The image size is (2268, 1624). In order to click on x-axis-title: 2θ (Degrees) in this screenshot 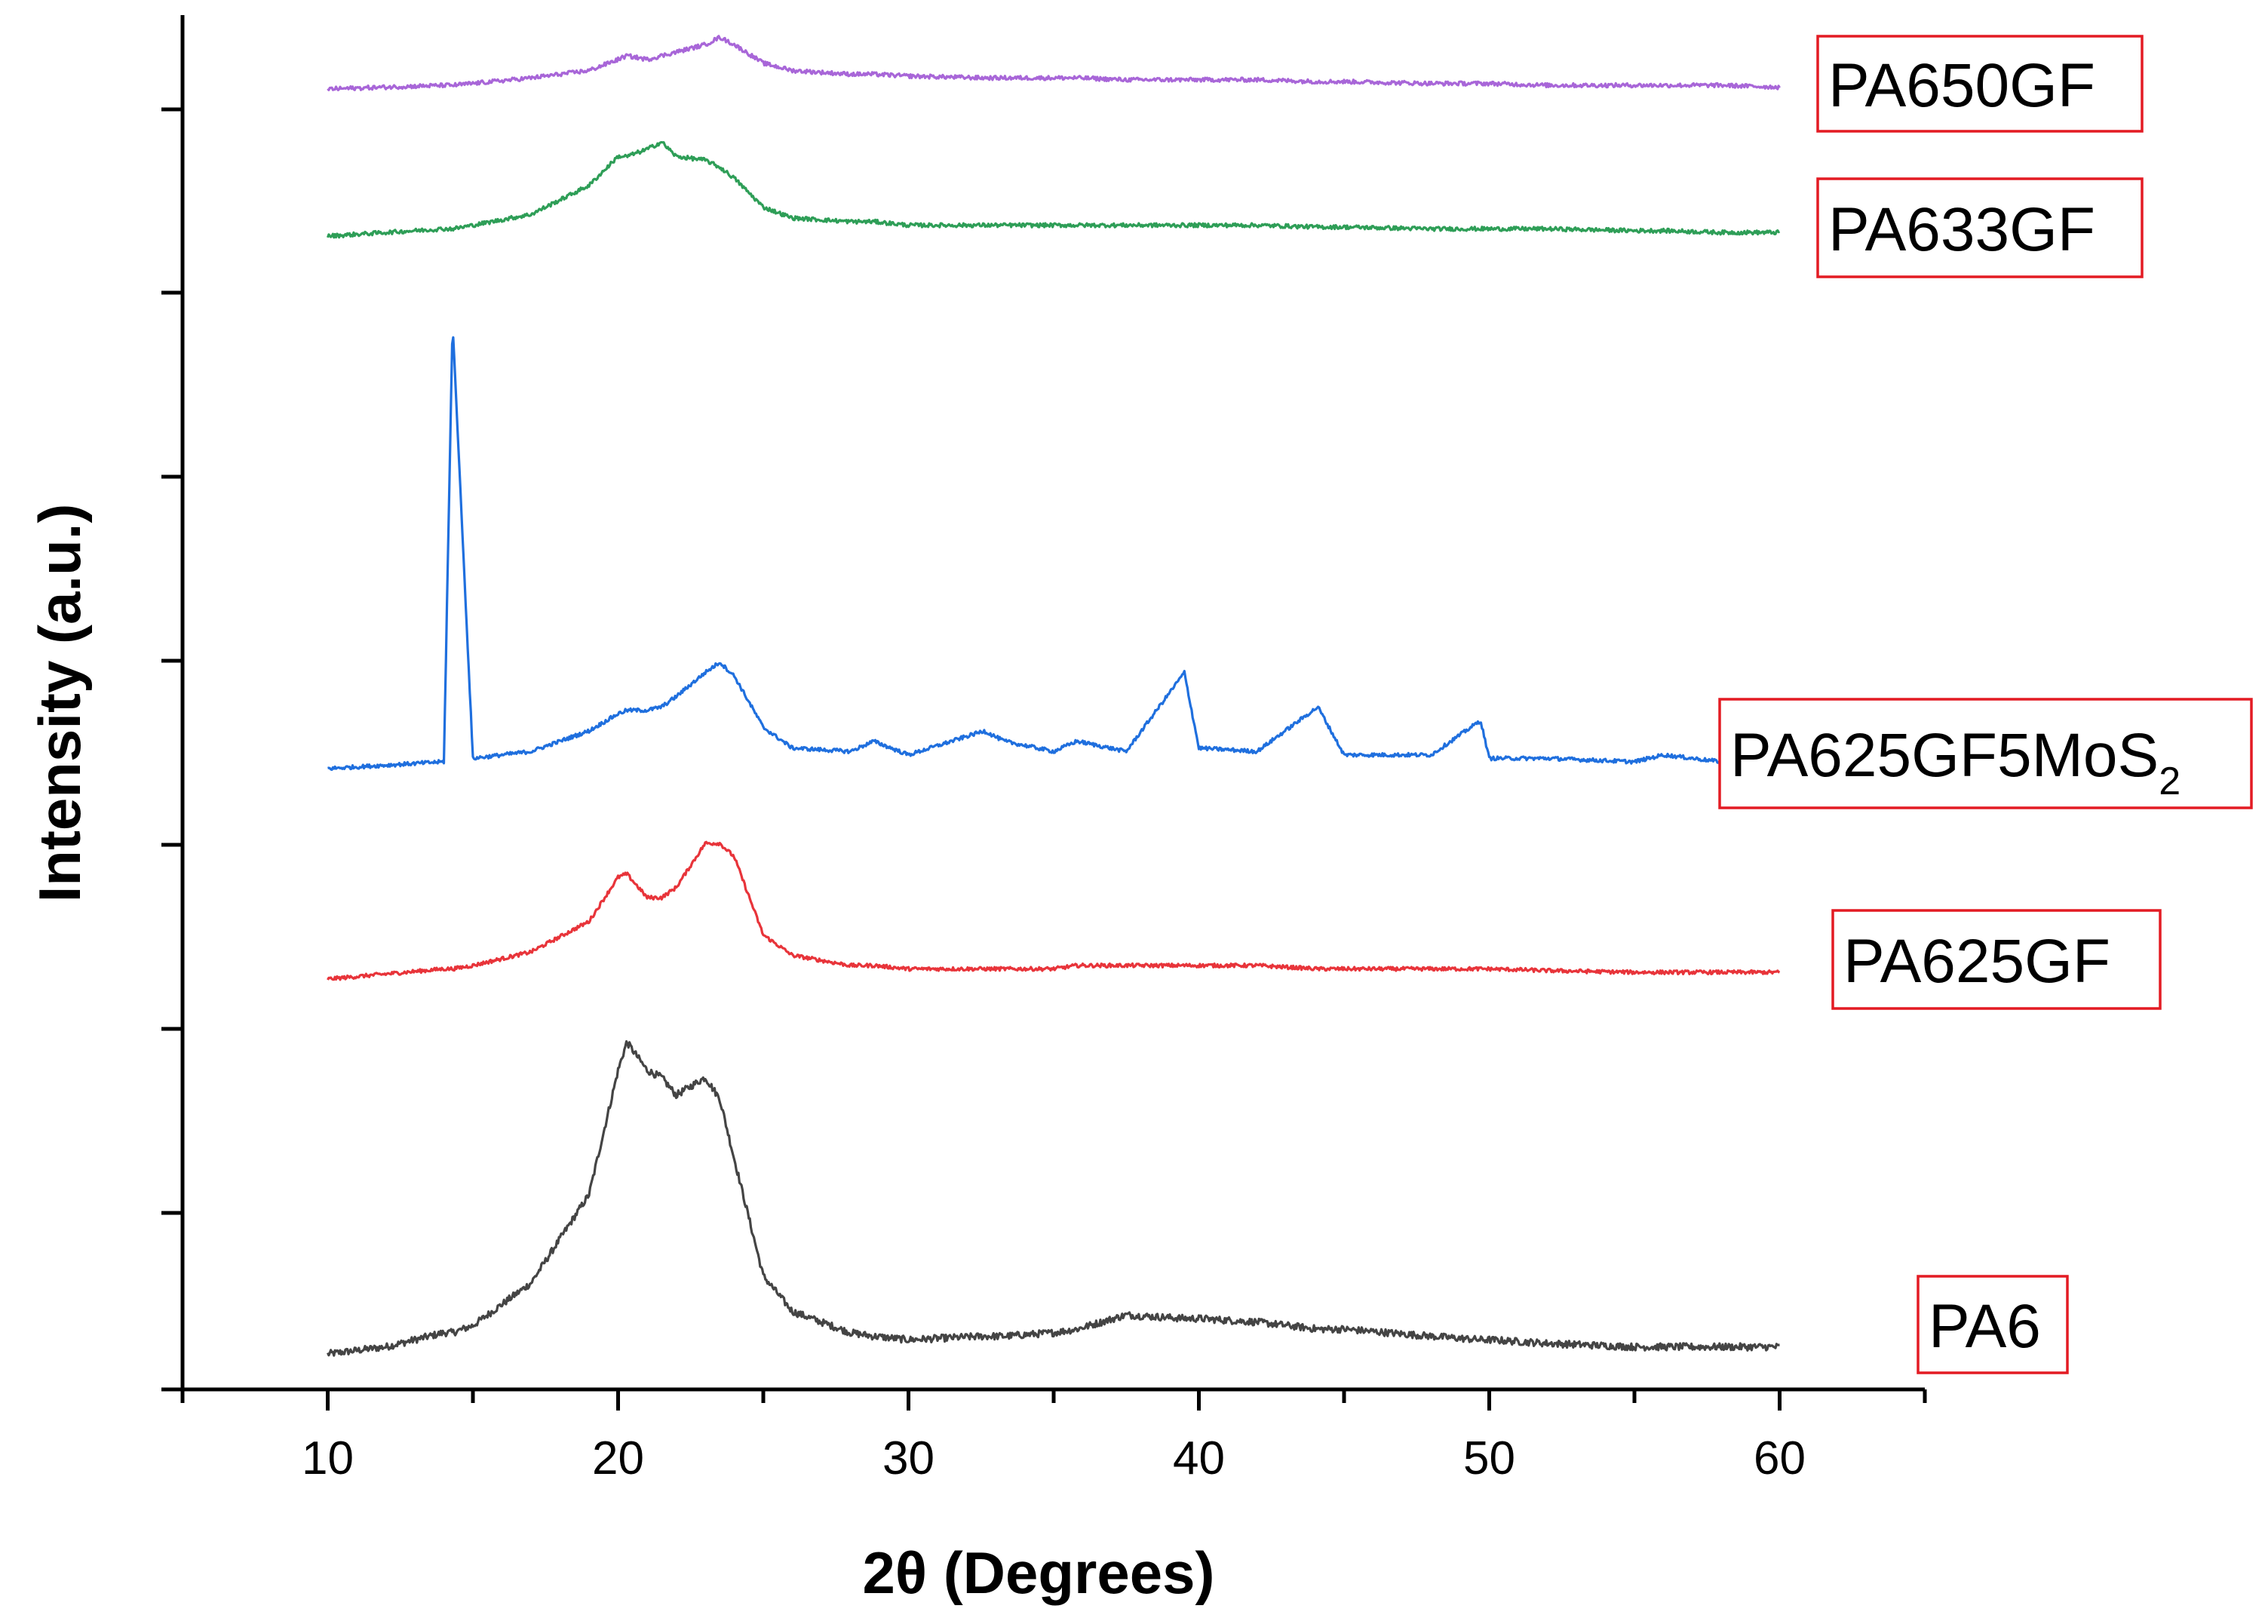, I will do `click(1038, 1573)`.